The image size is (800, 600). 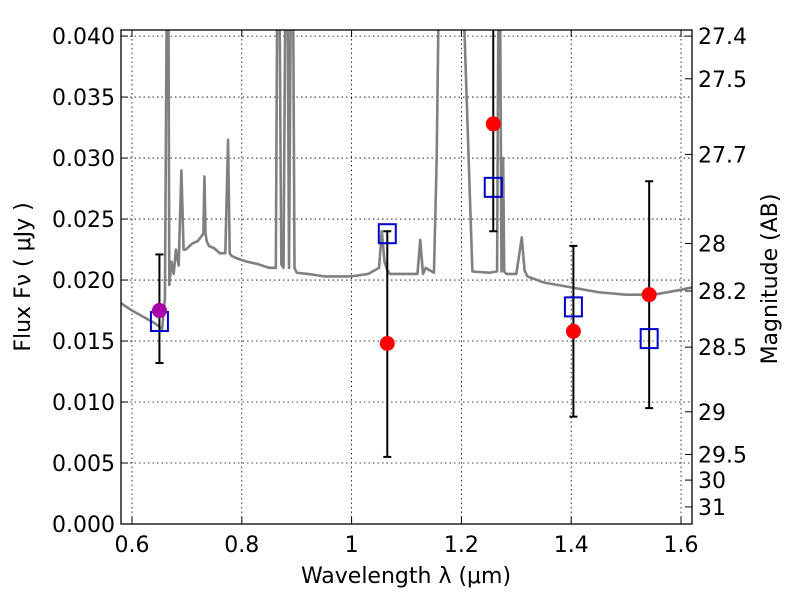 I want to click on y-tick-label: 0.015, so click(x=83, y=342).